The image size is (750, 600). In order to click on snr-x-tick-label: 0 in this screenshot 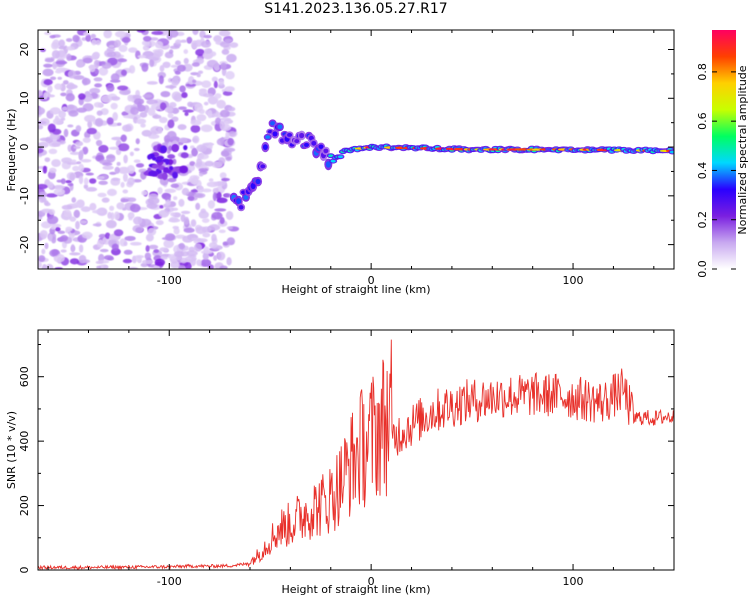, I will do `click(371, 581)`.